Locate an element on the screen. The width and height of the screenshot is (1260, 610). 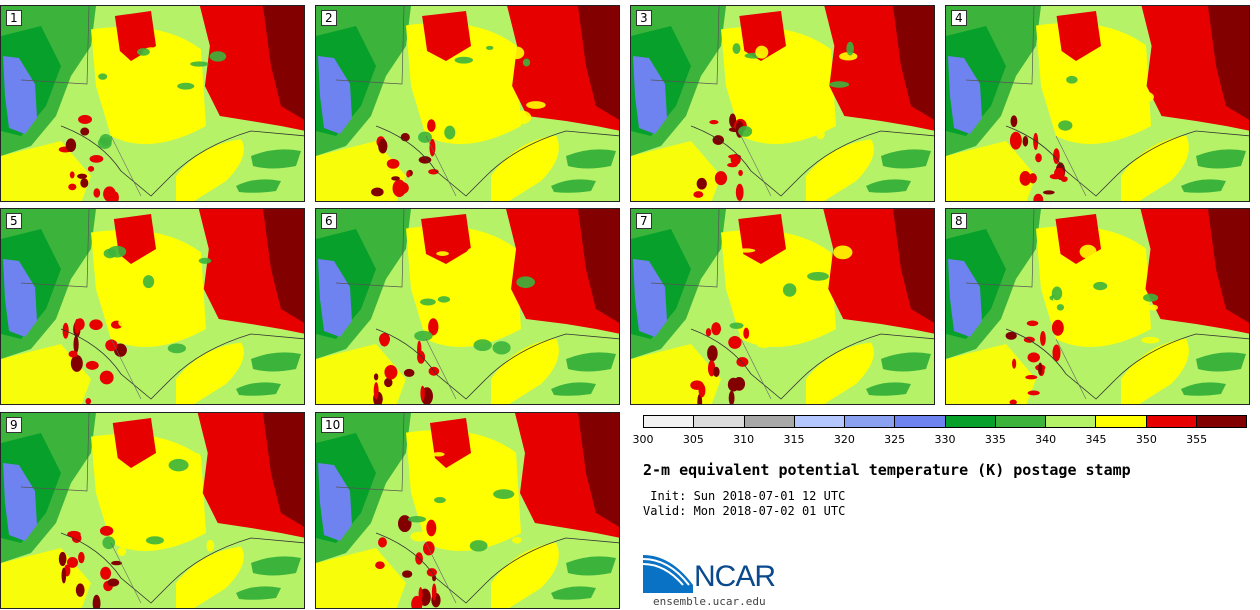
colorbar-tick-label: 335 is located at coordinates (995, 439).